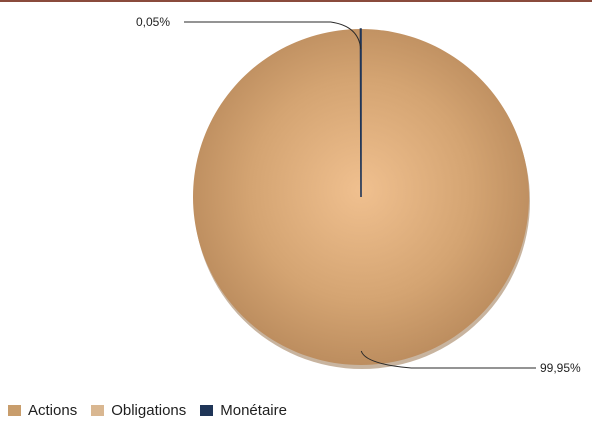  I want to click on legend-item-monetaire: Monétaire, so click(243, 410).